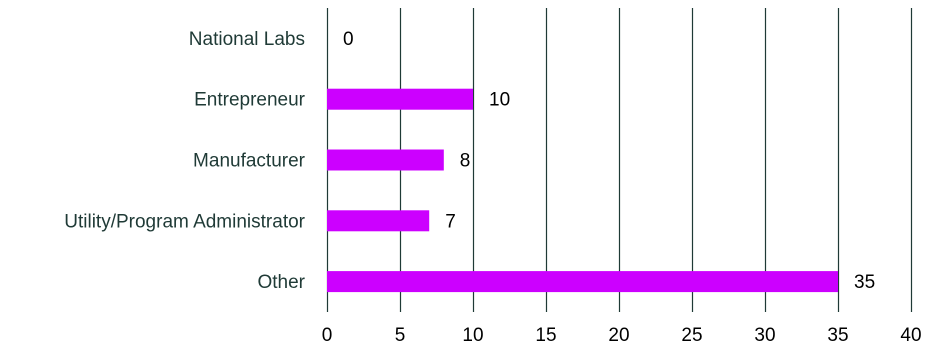  What do you see at coordinates (348, 39) in the screenshot?
I see `data-label: 0` at bounding box center [348, 39].